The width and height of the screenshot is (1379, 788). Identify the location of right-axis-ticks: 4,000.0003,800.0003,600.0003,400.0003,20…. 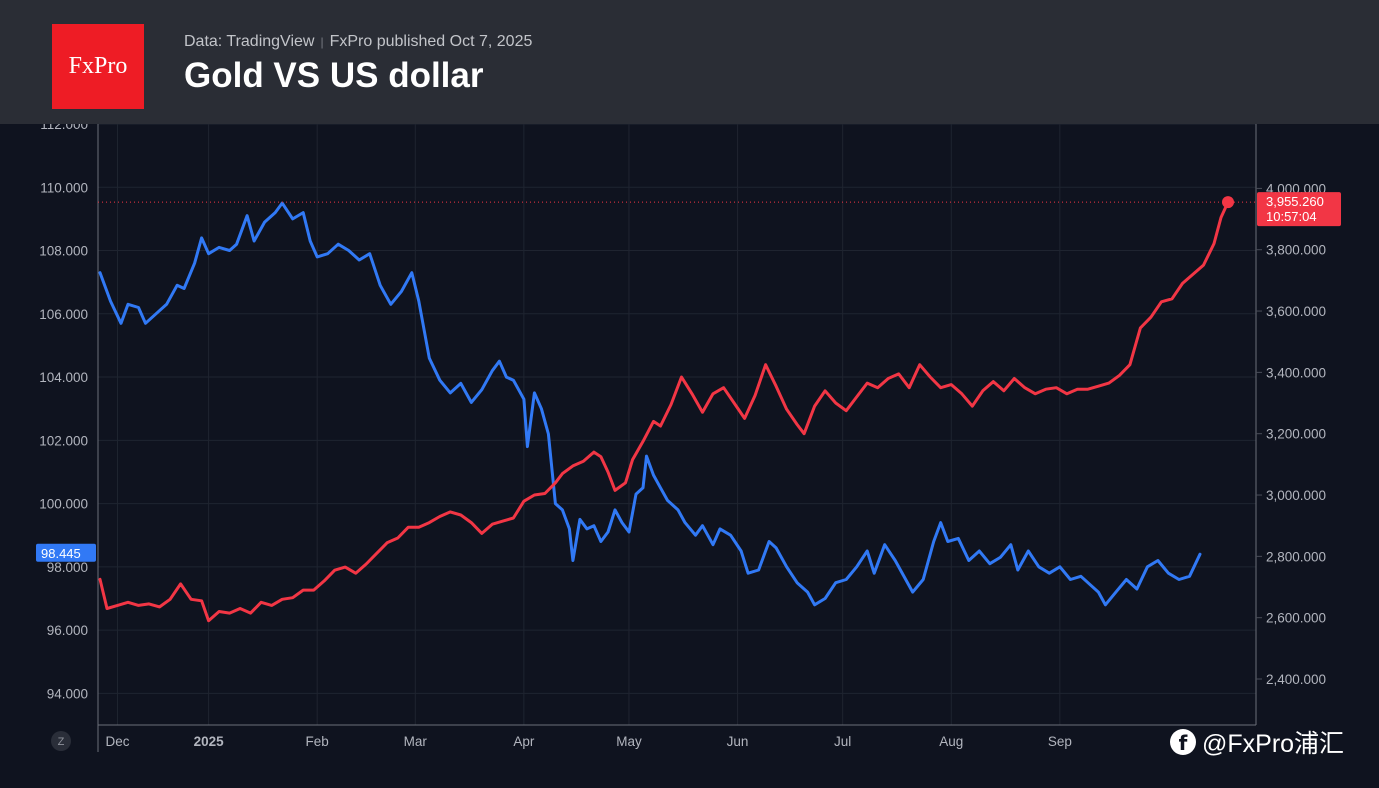
(1291, 434).